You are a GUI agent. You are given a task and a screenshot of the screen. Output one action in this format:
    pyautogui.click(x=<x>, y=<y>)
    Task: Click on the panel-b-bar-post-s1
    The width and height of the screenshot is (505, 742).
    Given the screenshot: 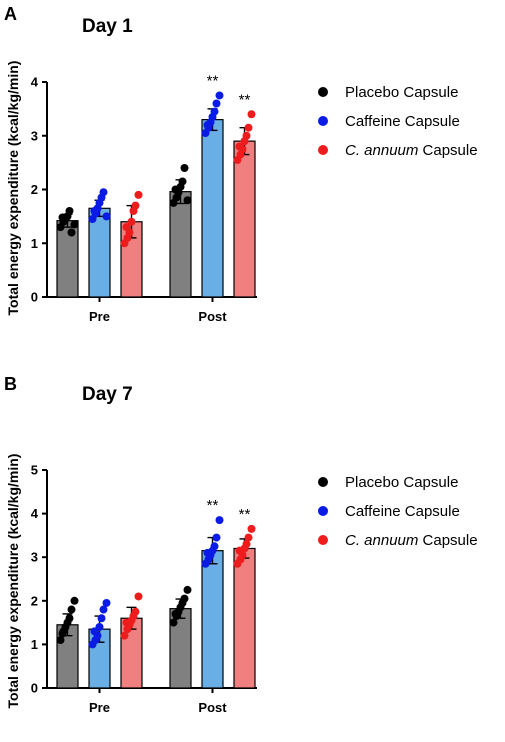 What is the action you would take?
    pyautogui.click(x=212, y=619)
    